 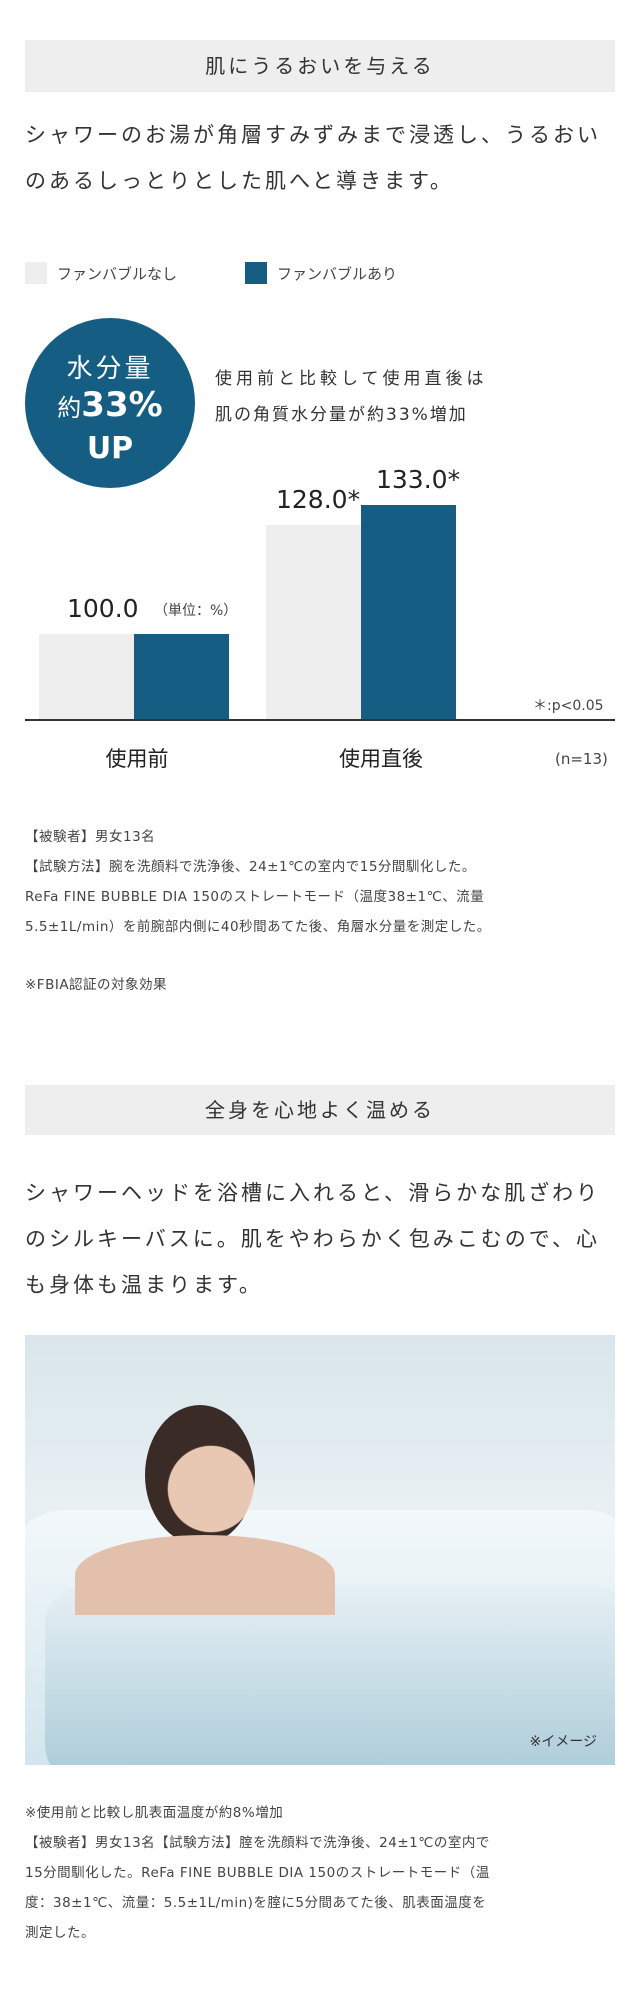 I want to click on x-label-after: 使用直後, so click(x=381, y=759).